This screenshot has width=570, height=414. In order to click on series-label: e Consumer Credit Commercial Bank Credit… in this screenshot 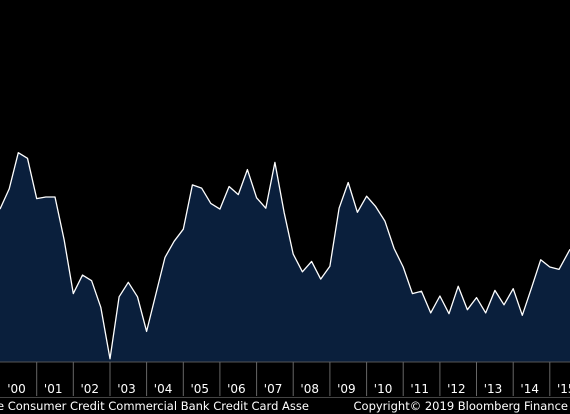, I will do `click(154, 406)`.